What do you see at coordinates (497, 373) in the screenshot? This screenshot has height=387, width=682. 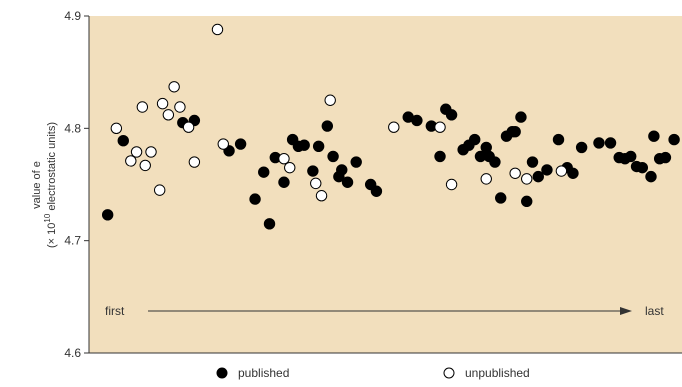 I see `legend-label-unpublished: unpublished` at bounding box center [497, 373].